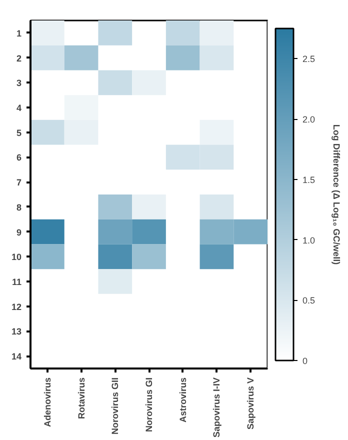 The image size is (348, 440). I want to click on y-tick-label: 8, so click(19, 207).